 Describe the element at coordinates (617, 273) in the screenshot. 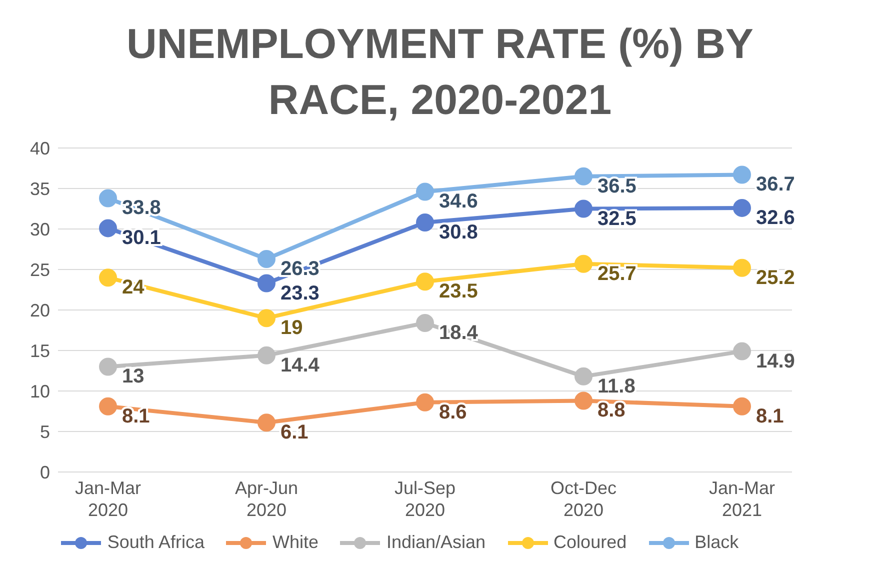

I see `data-label: 25.7` at that location.